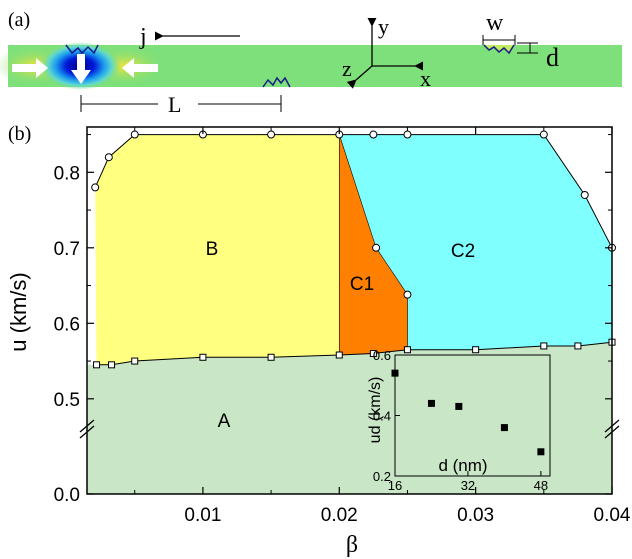  Describe the element at coordinates (395, 485) in the screenshot. I see `inset-x-tick-label: 16` at that location.